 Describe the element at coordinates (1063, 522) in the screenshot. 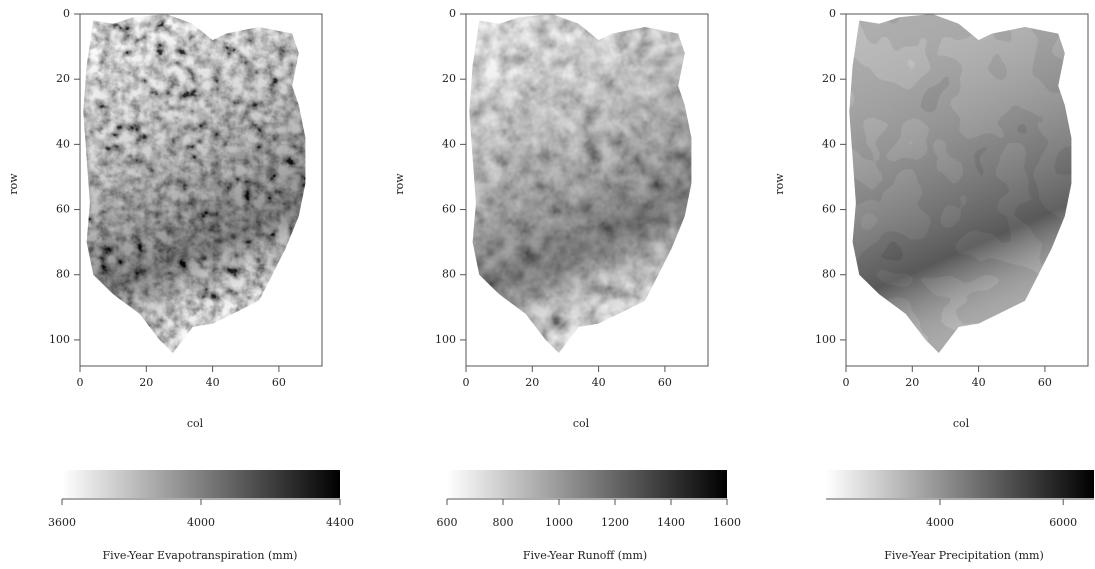

I see `colorbar-tick-label: 6000` at that location.